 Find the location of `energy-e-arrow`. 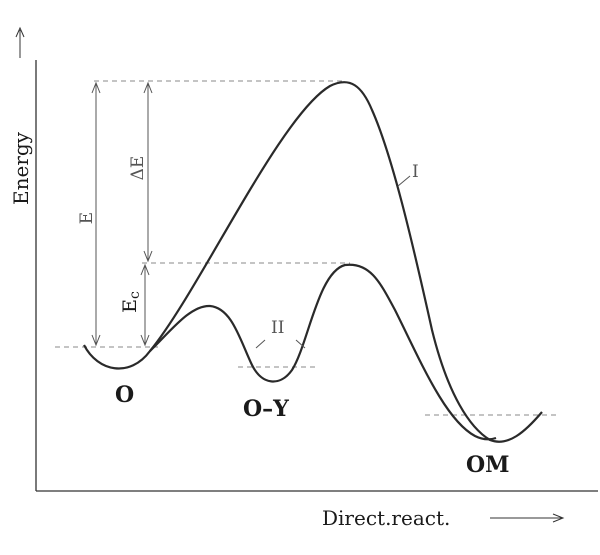

energy-e-arrow is located at coordinates (96, 214).